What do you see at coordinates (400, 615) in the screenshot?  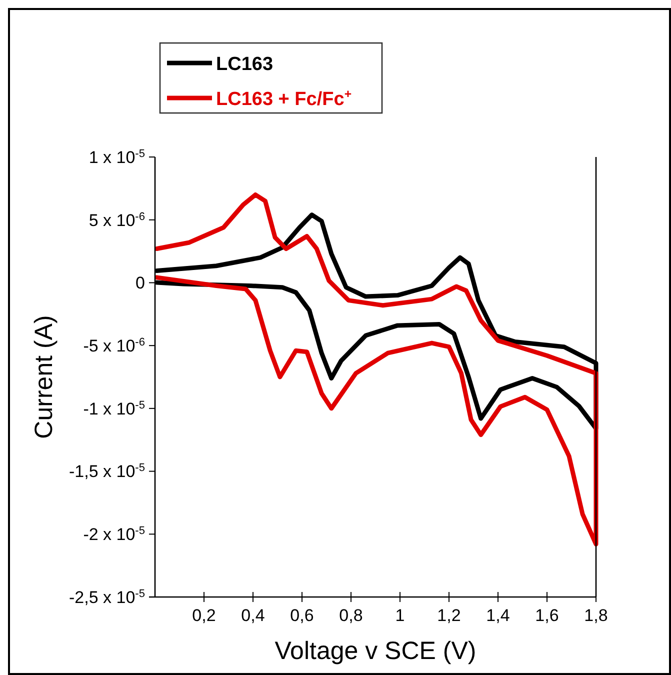 I see `x-tick-label: 1` at bounding box center [400, 615].